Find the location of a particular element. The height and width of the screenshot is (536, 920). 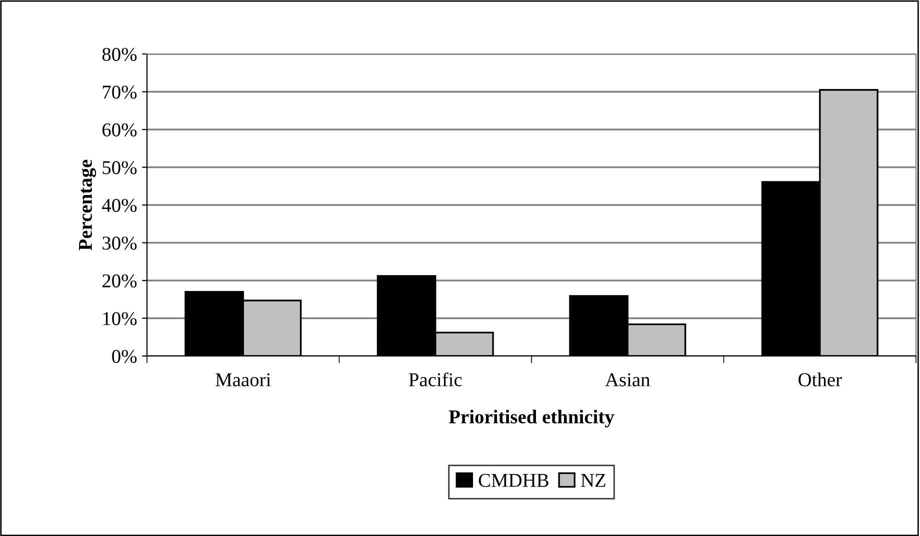

x-tick-label: Maaori is located at coordinates (243, 379).